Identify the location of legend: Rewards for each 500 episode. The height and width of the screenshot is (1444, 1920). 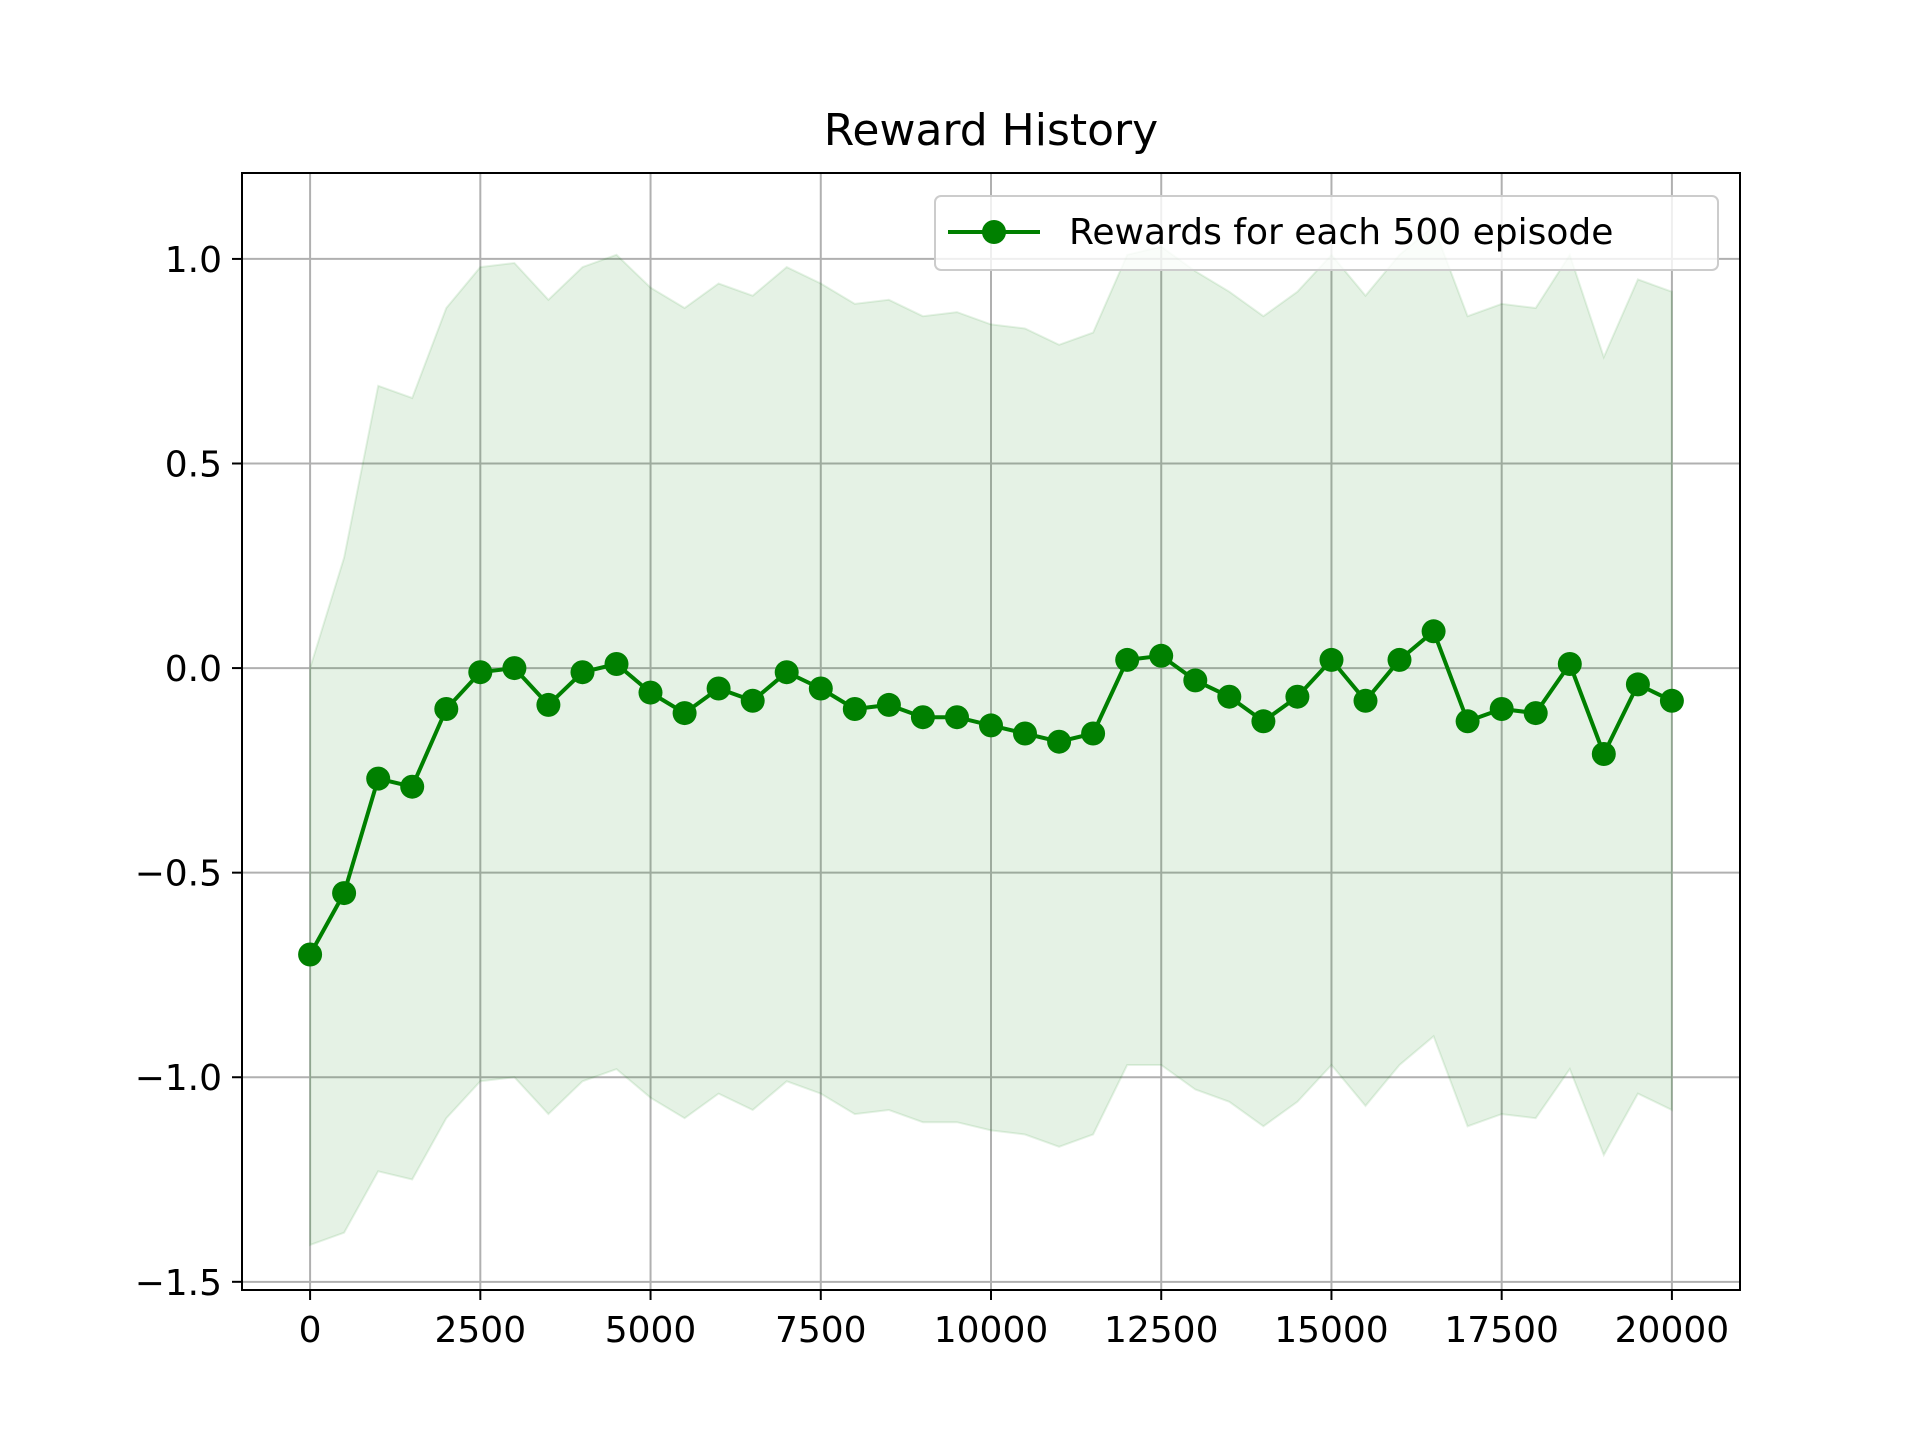
(1326, 233).